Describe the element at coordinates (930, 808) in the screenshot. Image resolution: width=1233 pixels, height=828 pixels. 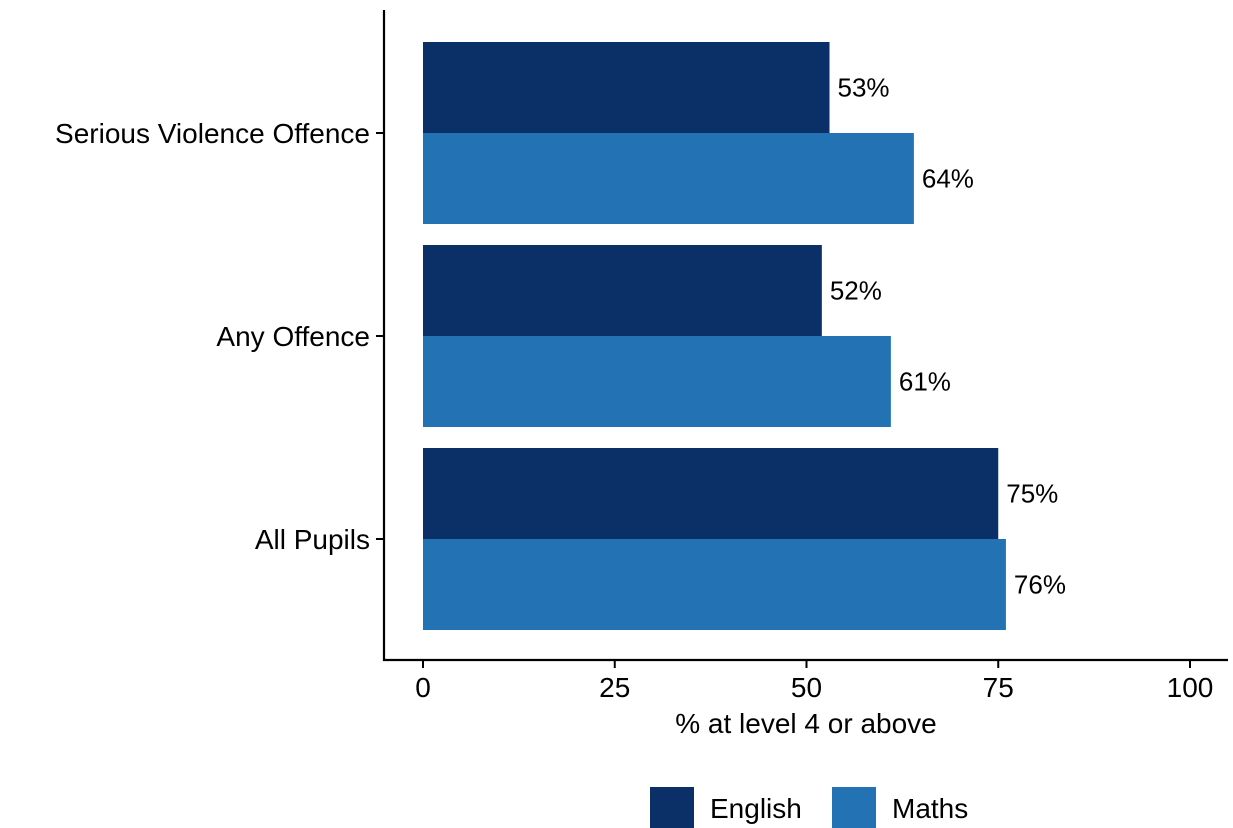
I see `legend-label-maths: Maths` at that location.